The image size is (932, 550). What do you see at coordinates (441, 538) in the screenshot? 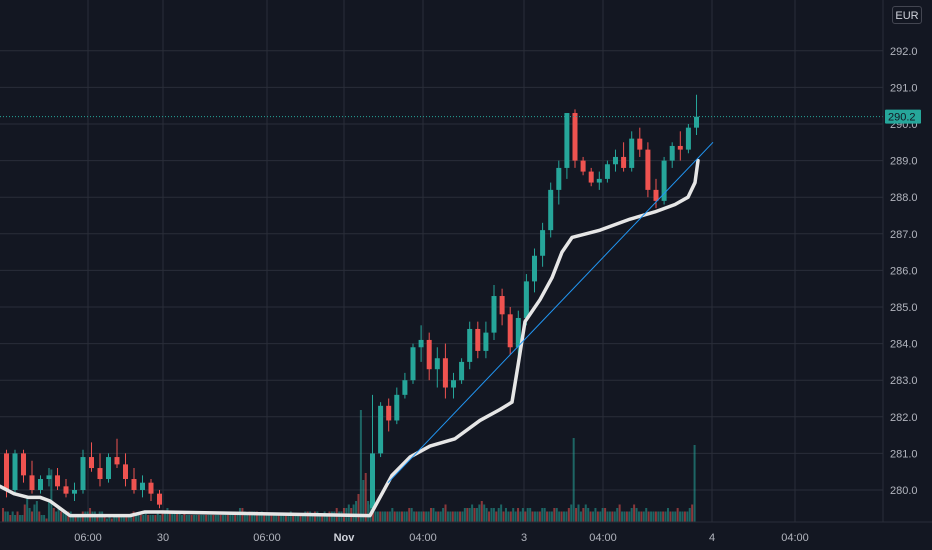
I see `time-axis: 06:00 30 06:00 Nov 04:00 3 04:00 4 04:00` at bounding box center [441, 538].